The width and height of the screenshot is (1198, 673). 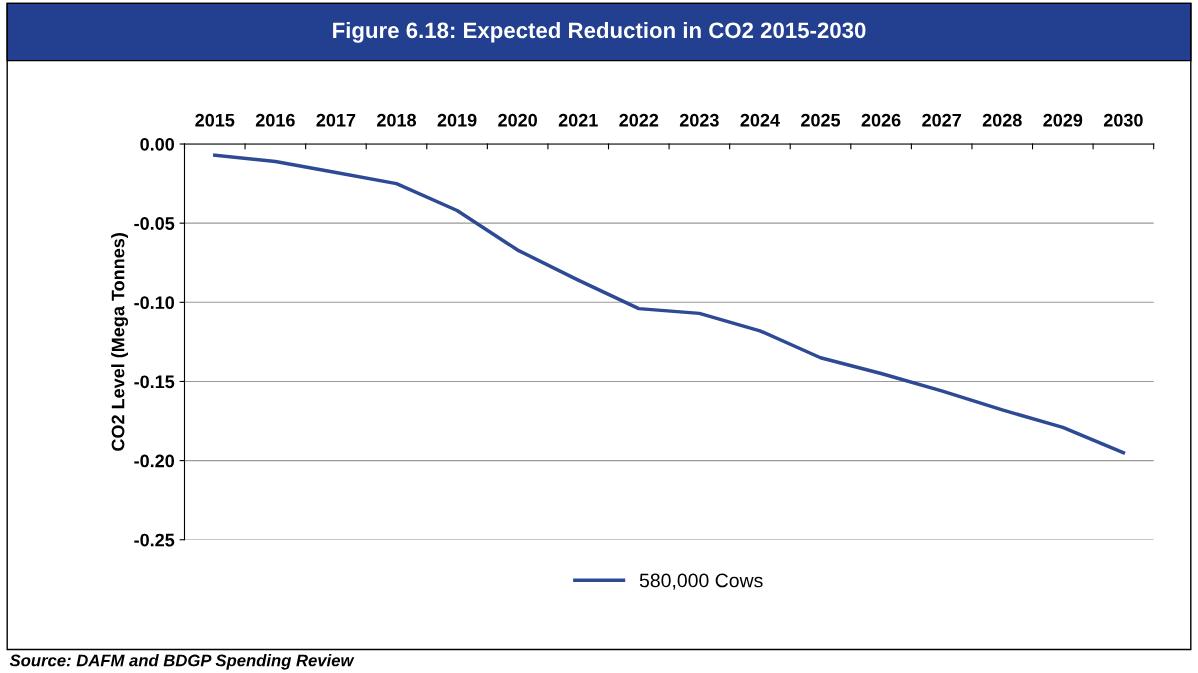 What do you see at coordinates (397, 120) in the screenshot?
I see `x-tick-label: 2018` at bounding box center [397, 120].